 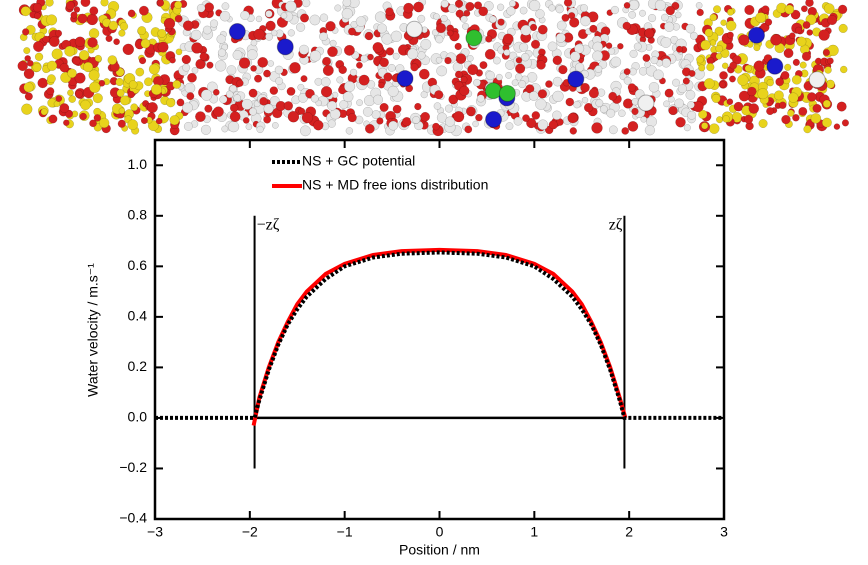 What do you see at coordinates (138, 366) in the screenshot?
I see `y-tick-label: 0.2` at bounding box center [138, 366].